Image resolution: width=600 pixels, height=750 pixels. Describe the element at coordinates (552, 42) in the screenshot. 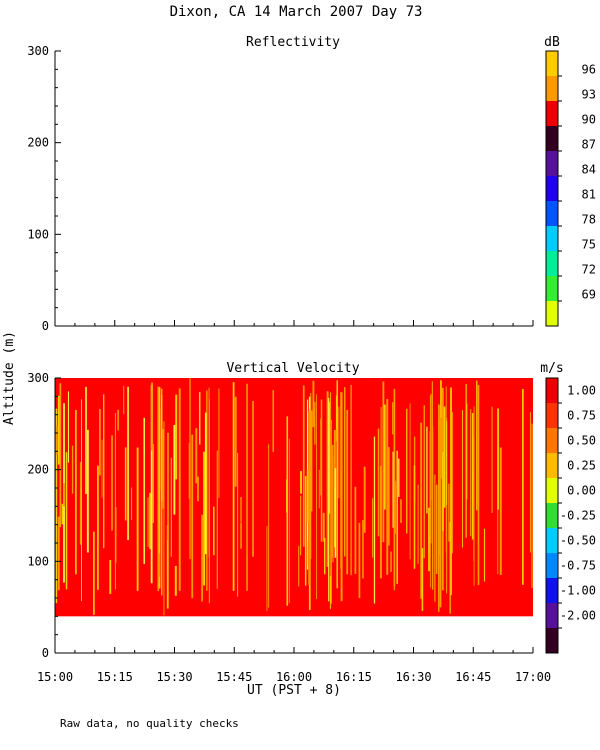

I see `reflectivity-colorbar-unit: dB` at that location.